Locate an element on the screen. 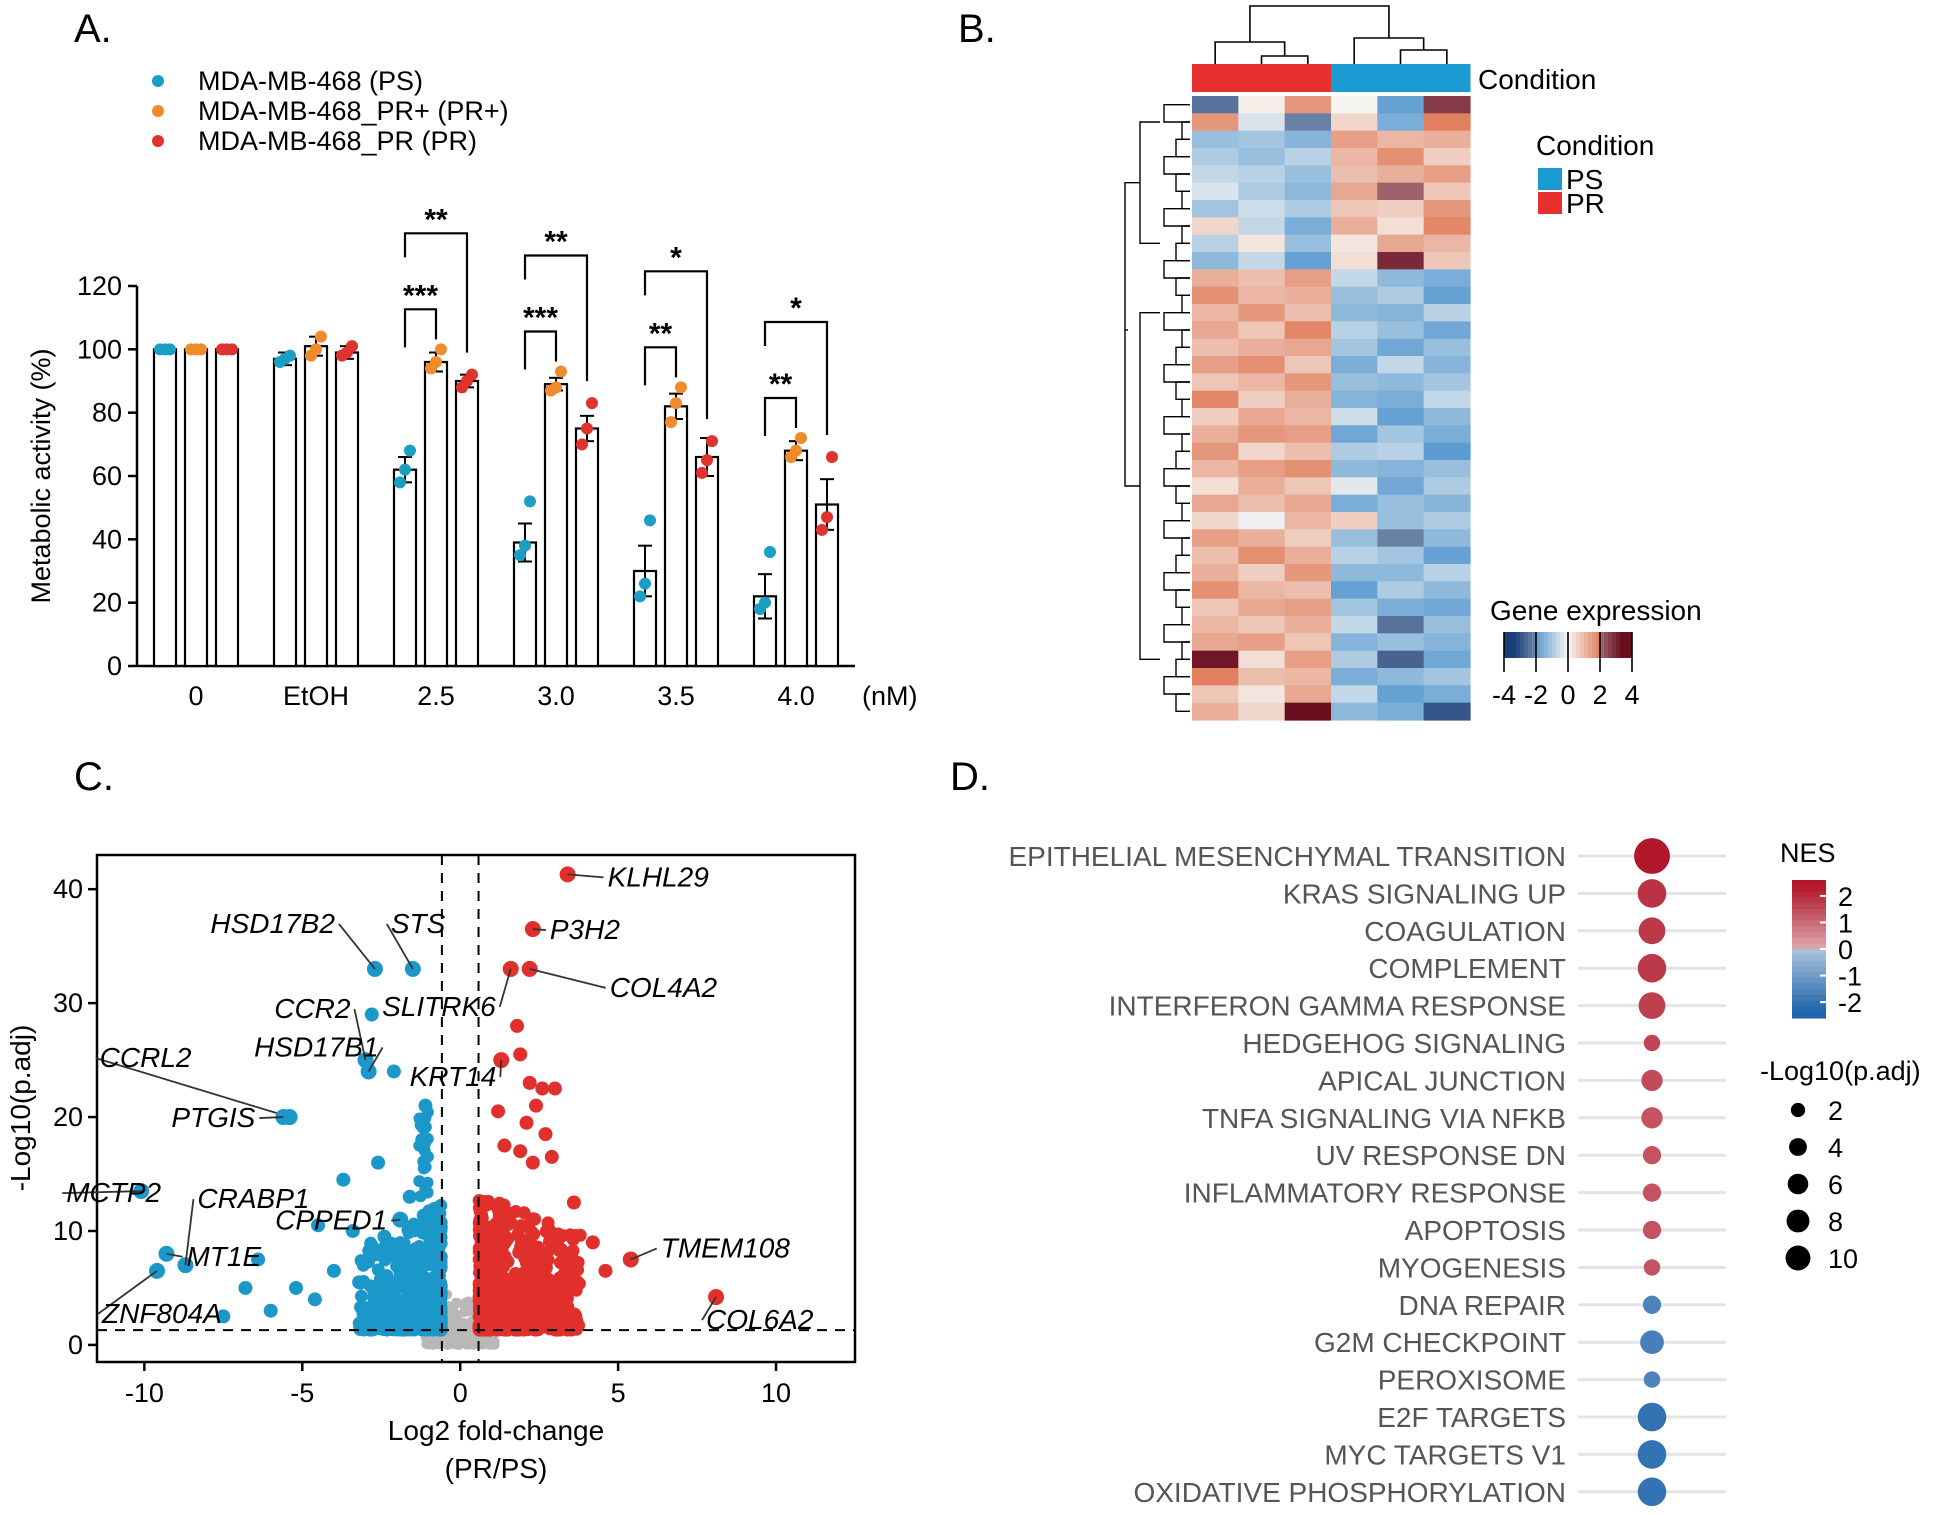 This screenshot has width=1945, height=1515. x-axis-title: Log2 fold-change is located at coordinates (496, 1430).